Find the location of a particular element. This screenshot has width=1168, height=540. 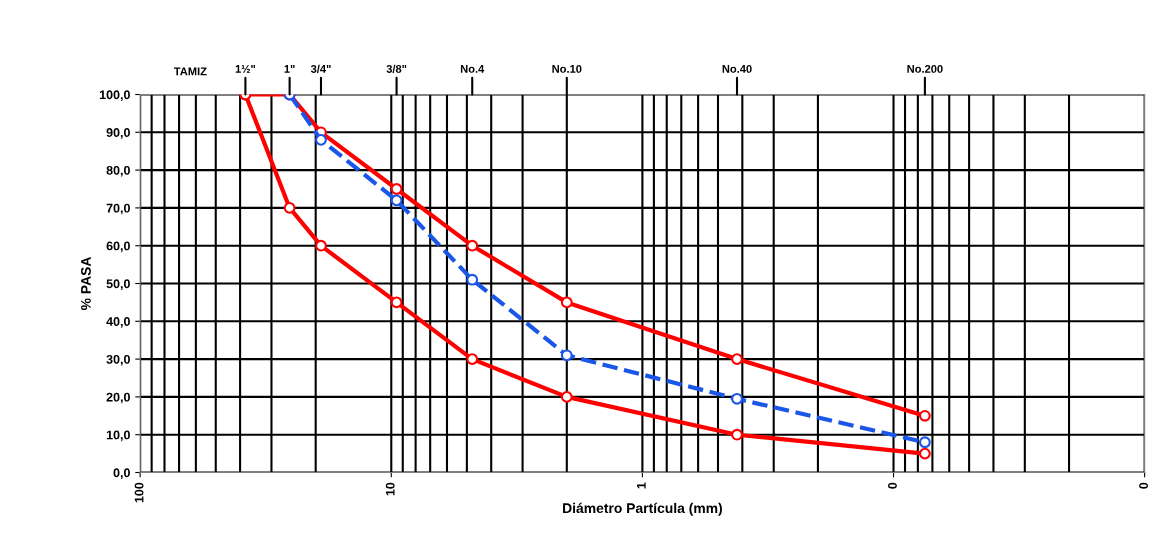

text: No.10 is located at coordinates (567, 68).